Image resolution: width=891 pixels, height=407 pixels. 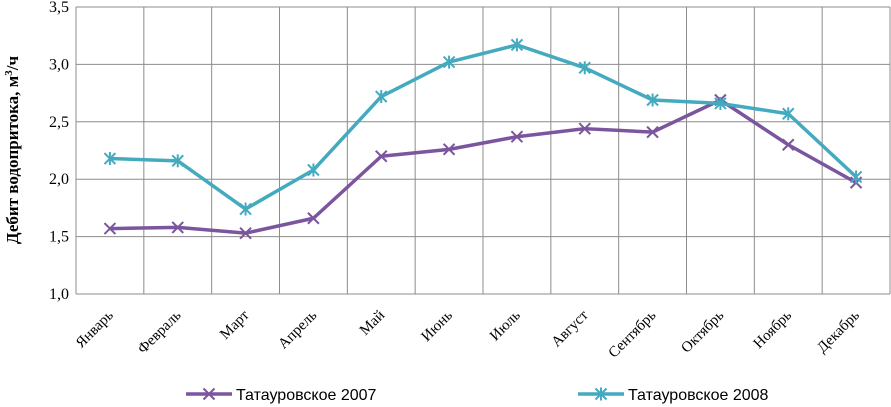 What do you see at coordinates (235, 325) in the screenshot?
I see `x-tick-label: Март` at bounding box center [235, 325].